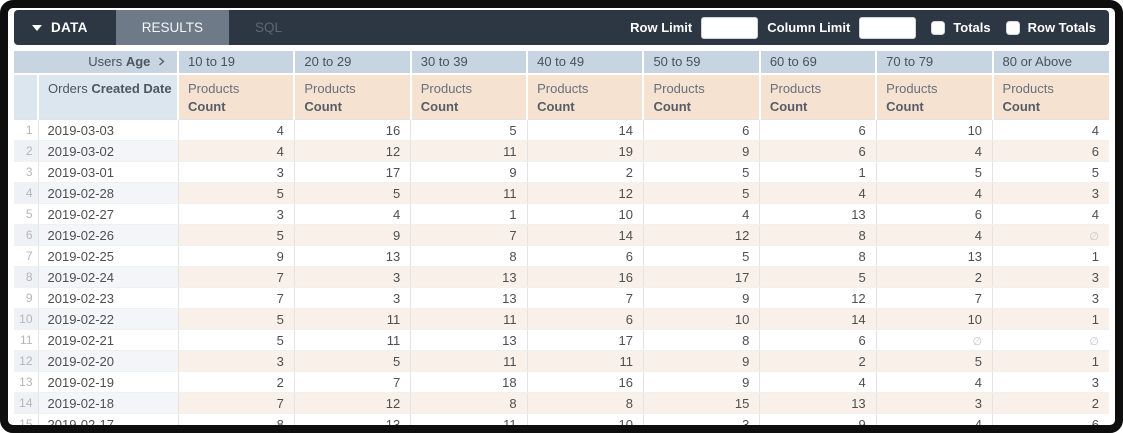 This screenshot has width=1123, height=433. Describe the element at coordinates (97, 63) in the screenshot. I see `pivot-field-header: Users Age` at that location.